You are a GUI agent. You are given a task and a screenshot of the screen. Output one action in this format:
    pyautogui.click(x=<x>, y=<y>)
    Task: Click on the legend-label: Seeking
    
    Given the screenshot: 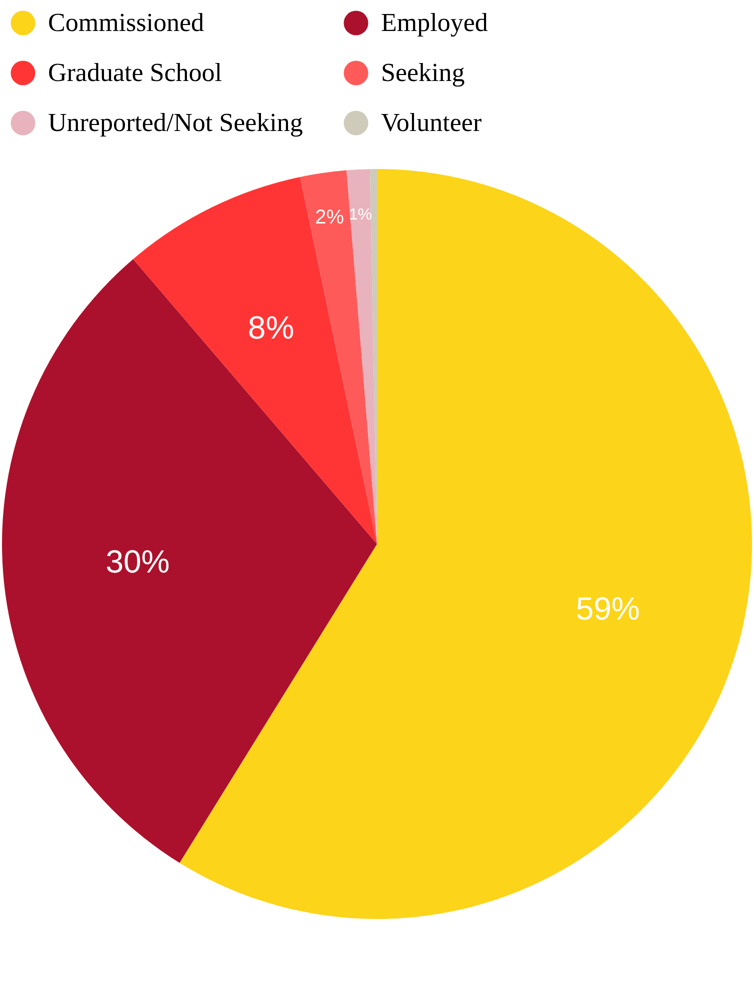 What is the action you would take?
    pyautogui.click(x=423, y=72)
    